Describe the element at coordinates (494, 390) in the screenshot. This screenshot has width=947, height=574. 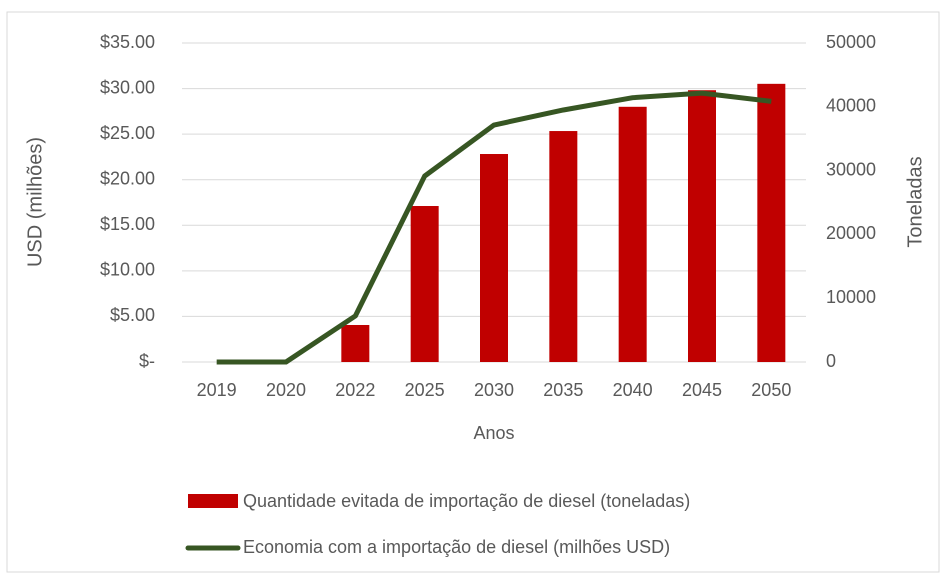
I see `x-tick-label: 2030` at that location.